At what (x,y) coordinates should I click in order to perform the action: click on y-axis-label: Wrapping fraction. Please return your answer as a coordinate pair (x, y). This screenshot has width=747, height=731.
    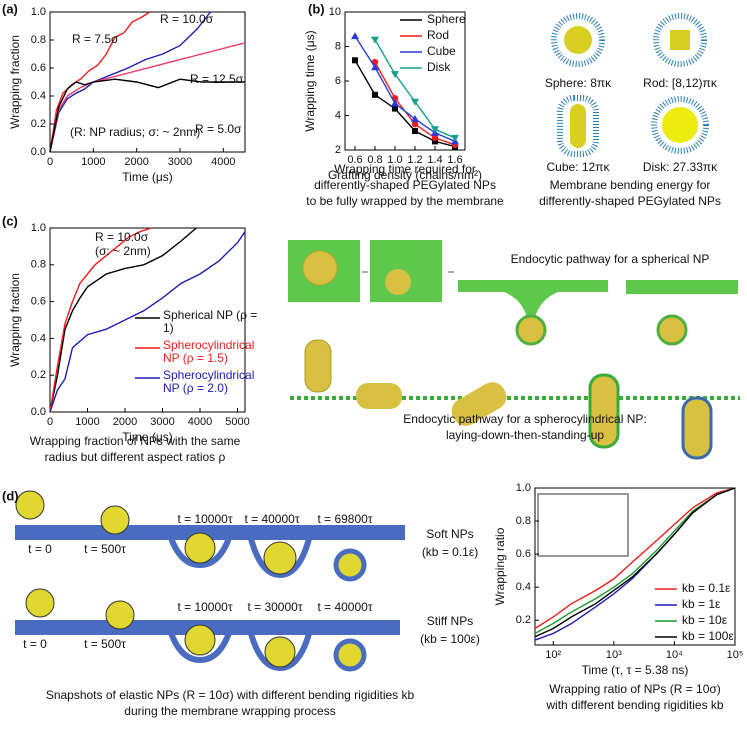
    Looking at the image, I should click on (15, 82).